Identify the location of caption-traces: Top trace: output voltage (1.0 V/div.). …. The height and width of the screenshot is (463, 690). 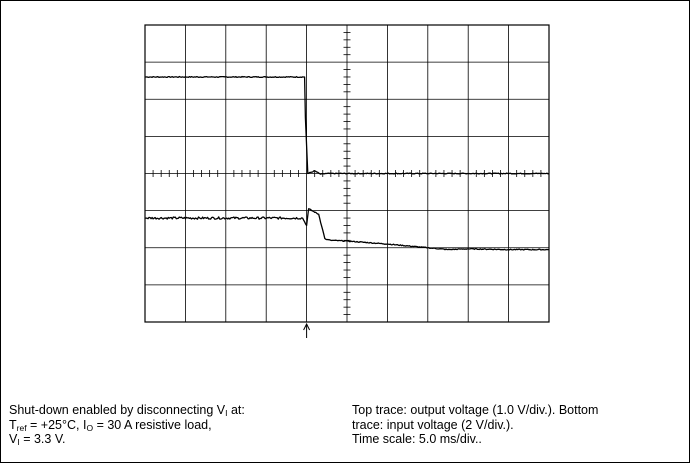
(475, 425).